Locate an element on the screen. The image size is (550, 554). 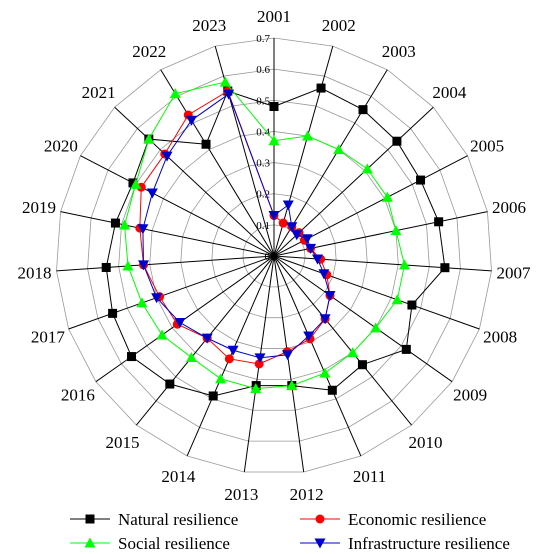
legend-item: Social resilience is located at coordinates (150, 543).